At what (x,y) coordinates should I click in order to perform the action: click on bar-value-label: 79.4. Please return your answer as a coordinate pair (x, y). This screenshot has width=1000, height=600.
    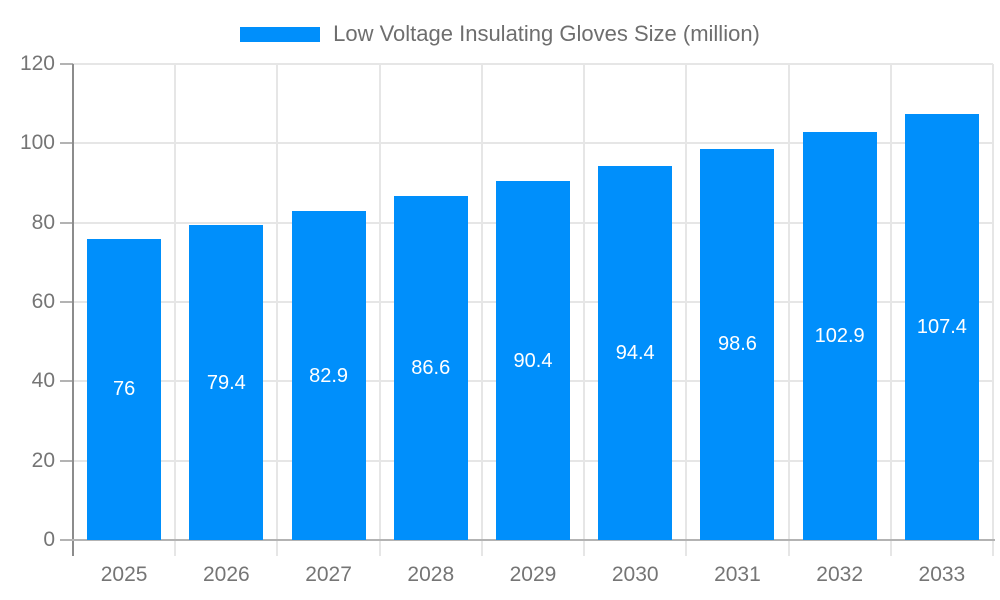
    Looking at the image, I should click on (226, 382).